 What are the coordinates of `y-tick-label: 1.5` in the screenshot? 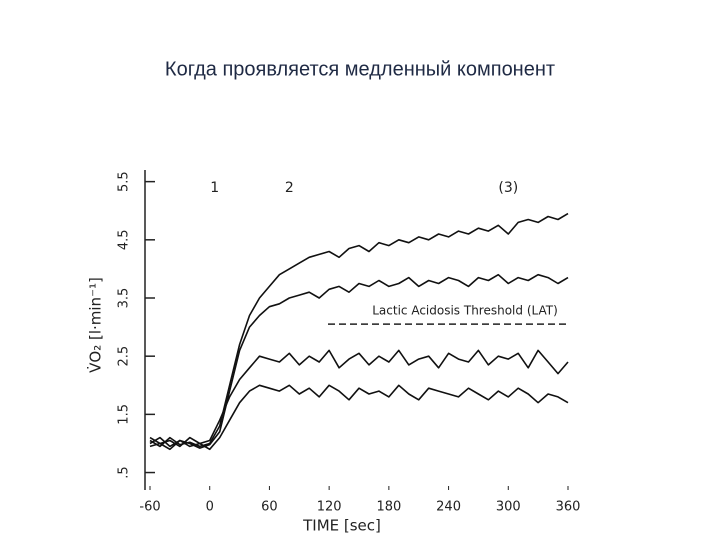 It's located at (124, 414).